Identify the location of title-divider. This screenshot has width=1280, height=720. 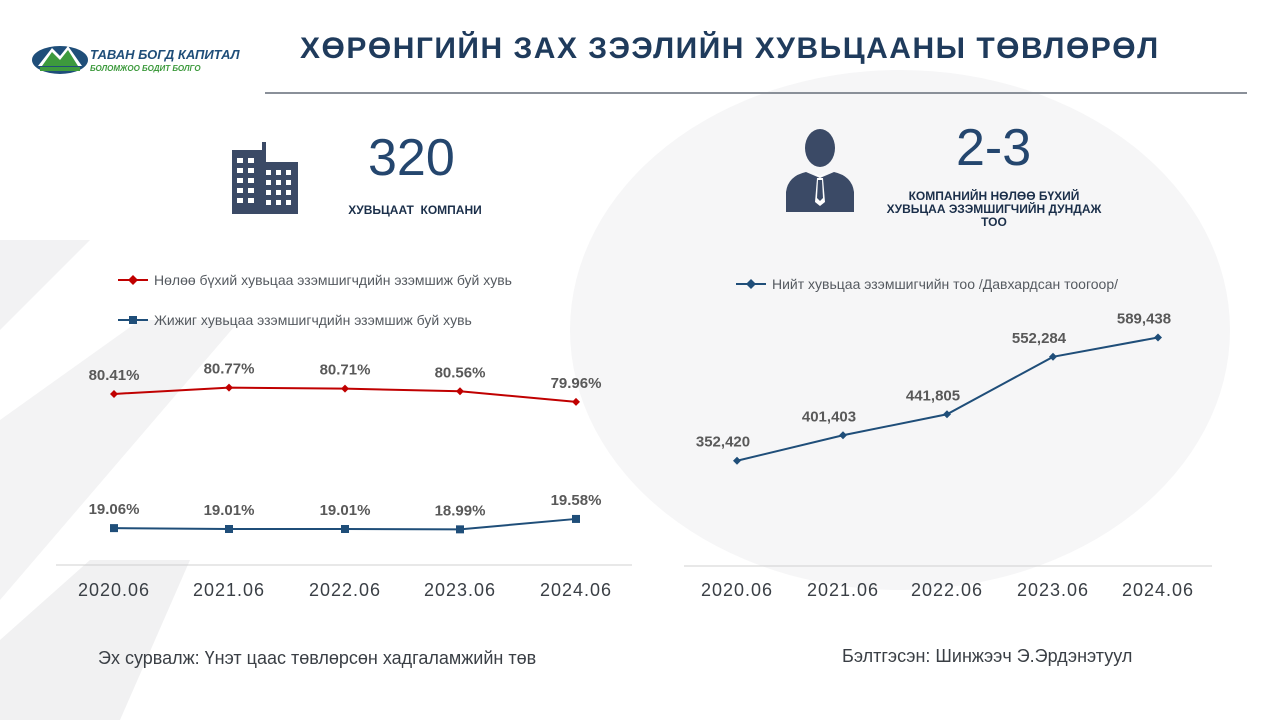
(756, 93).